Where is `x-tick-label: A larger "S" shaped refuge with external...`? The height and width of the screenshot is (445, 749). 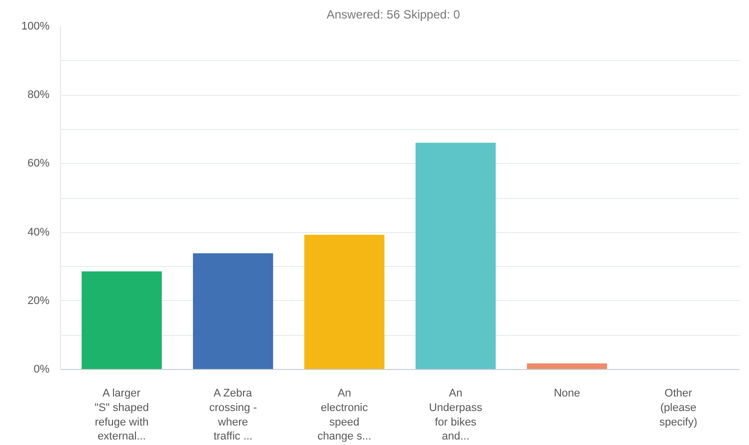
x-tick-label: A larger "S" shaped refuge with external... is located at coordinates (121, 415).